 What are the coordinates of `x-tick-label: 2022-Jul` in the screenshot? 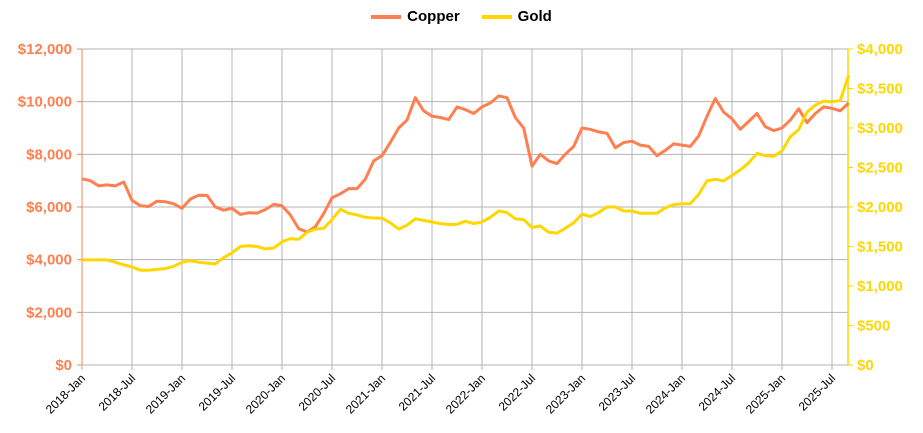 It's located at (517, 392).